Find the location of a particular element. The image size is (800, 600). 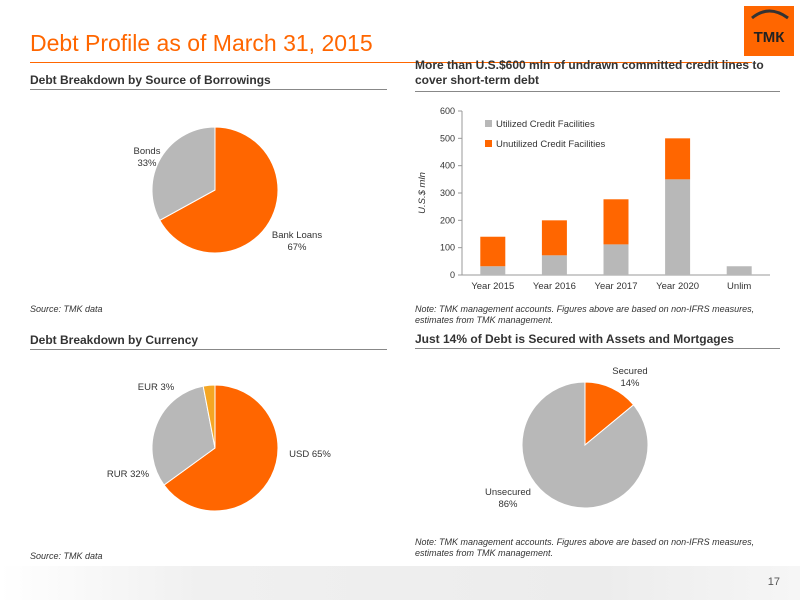

y-tick-label: 400 is located at coordinates (447, 166).